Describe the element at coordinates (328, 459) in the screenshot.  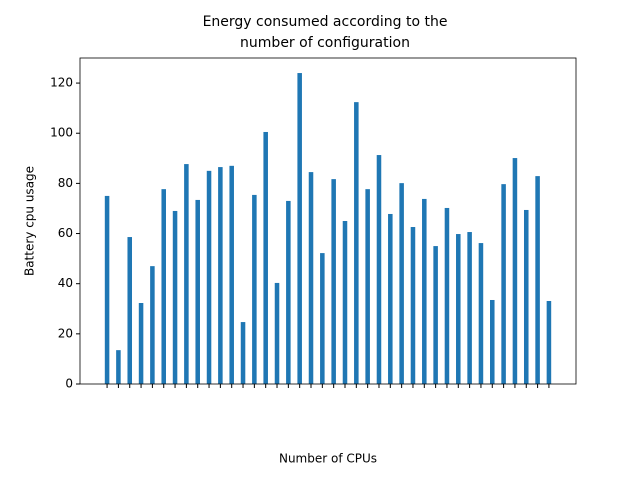
I see `x-axis-label: Number of CPUs` at that location.